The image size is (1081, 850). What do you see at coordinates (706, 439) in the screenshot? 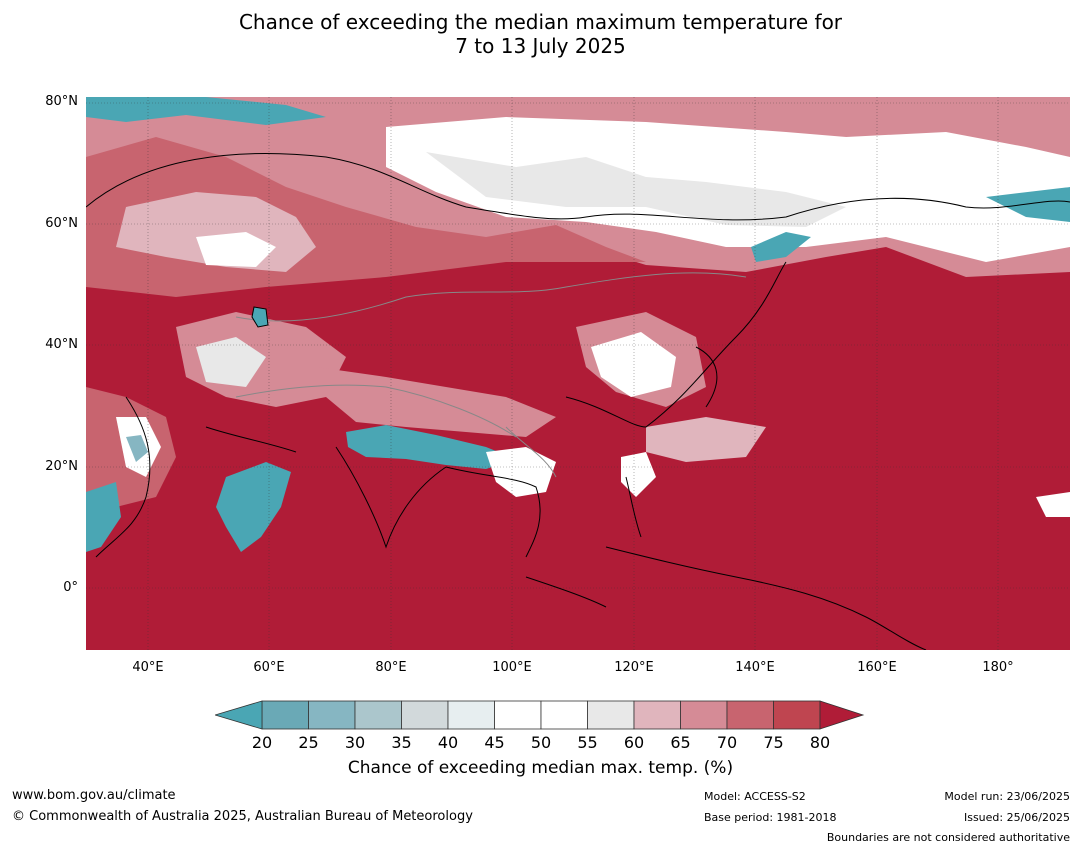
I see `region-east-china-sea-pink` at bounding box center [706, 439].